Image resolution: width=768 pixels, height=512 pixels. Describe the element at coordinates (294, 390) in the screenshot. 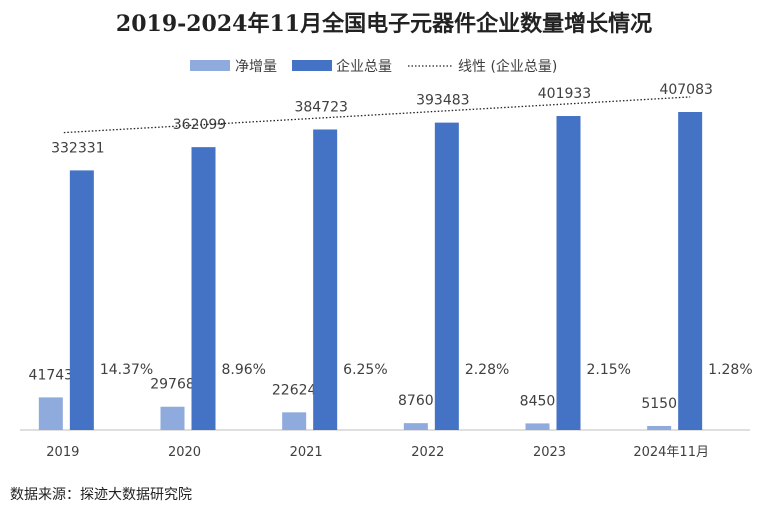

I see `data-label-net-increase: 22624` at that location.